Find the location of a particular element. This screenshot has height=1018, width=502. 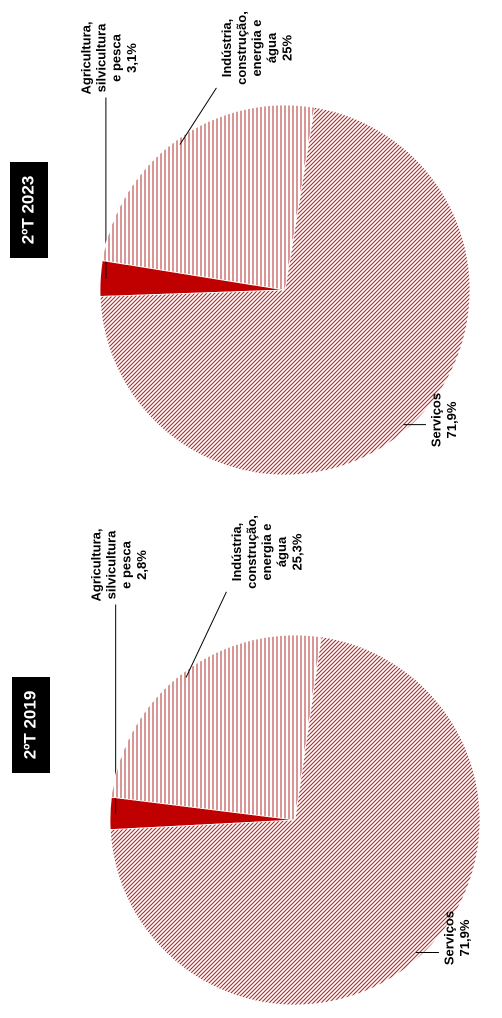

value-label: 3,1% is located at coordinates (131, 58).